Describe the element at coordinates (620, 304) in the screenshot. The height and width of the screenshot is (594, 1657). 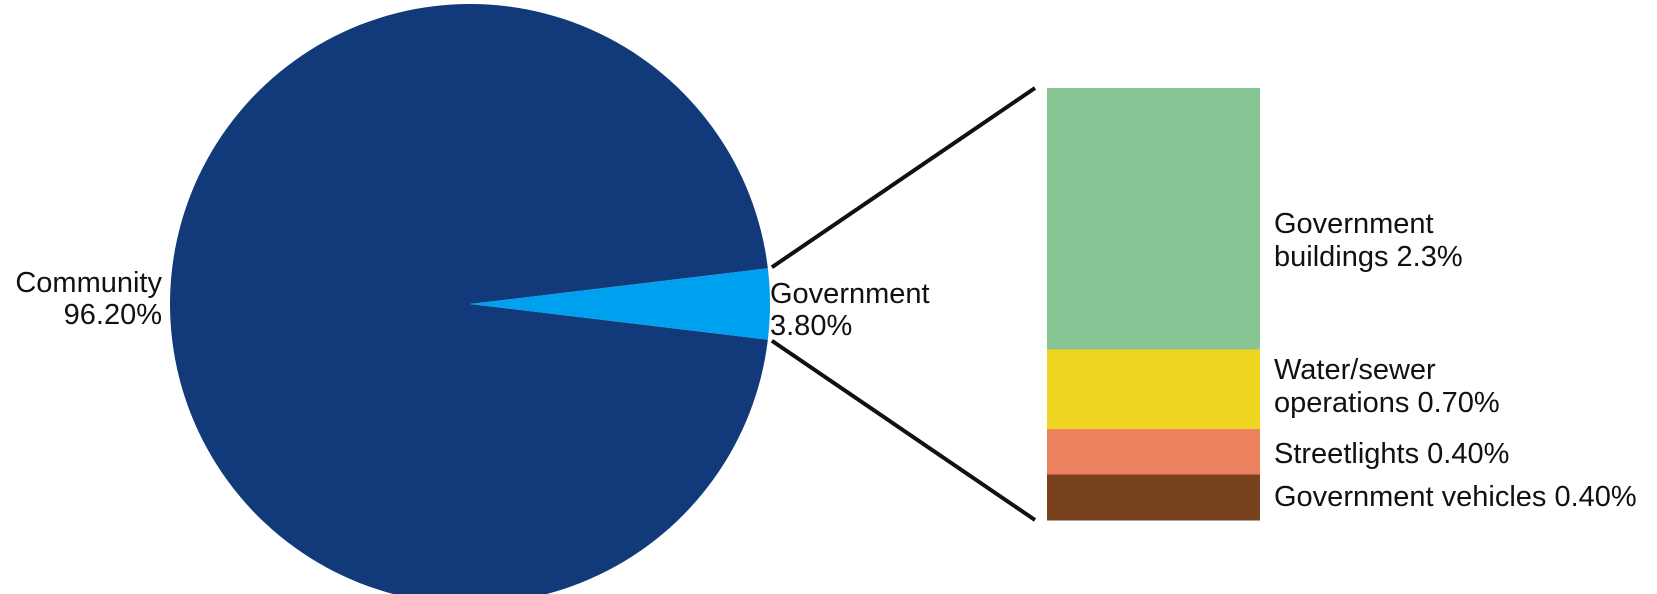
I see `pie-slice-government` at that location.